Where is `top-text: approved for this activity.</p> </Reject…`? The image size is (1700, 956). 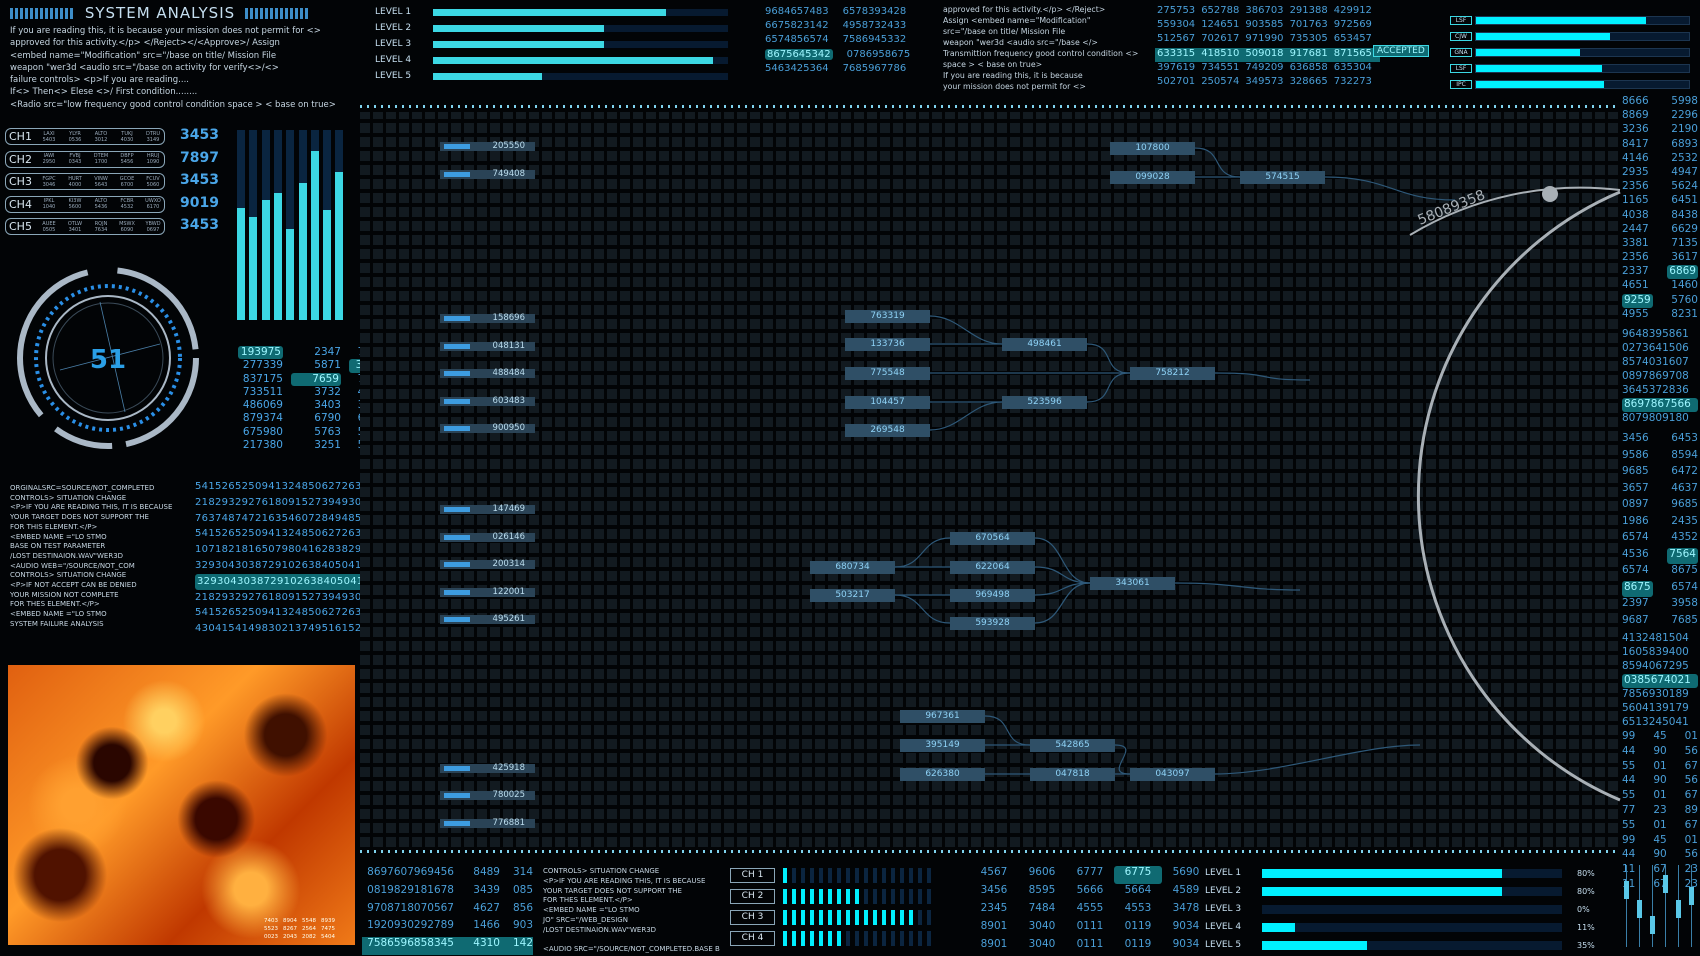 top-text: approved for this activity.</p> </Reject… is located at coordinates (1040, 48).